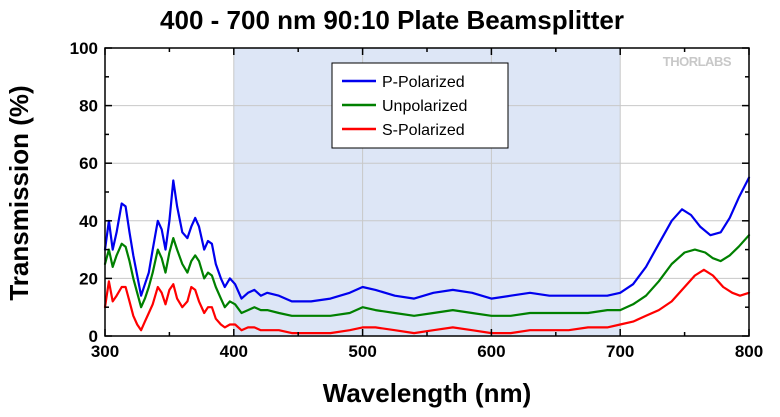  Describe the element at coordinates (88, 106) in the screenshot. I see `y-tick-label: 80` at that location.